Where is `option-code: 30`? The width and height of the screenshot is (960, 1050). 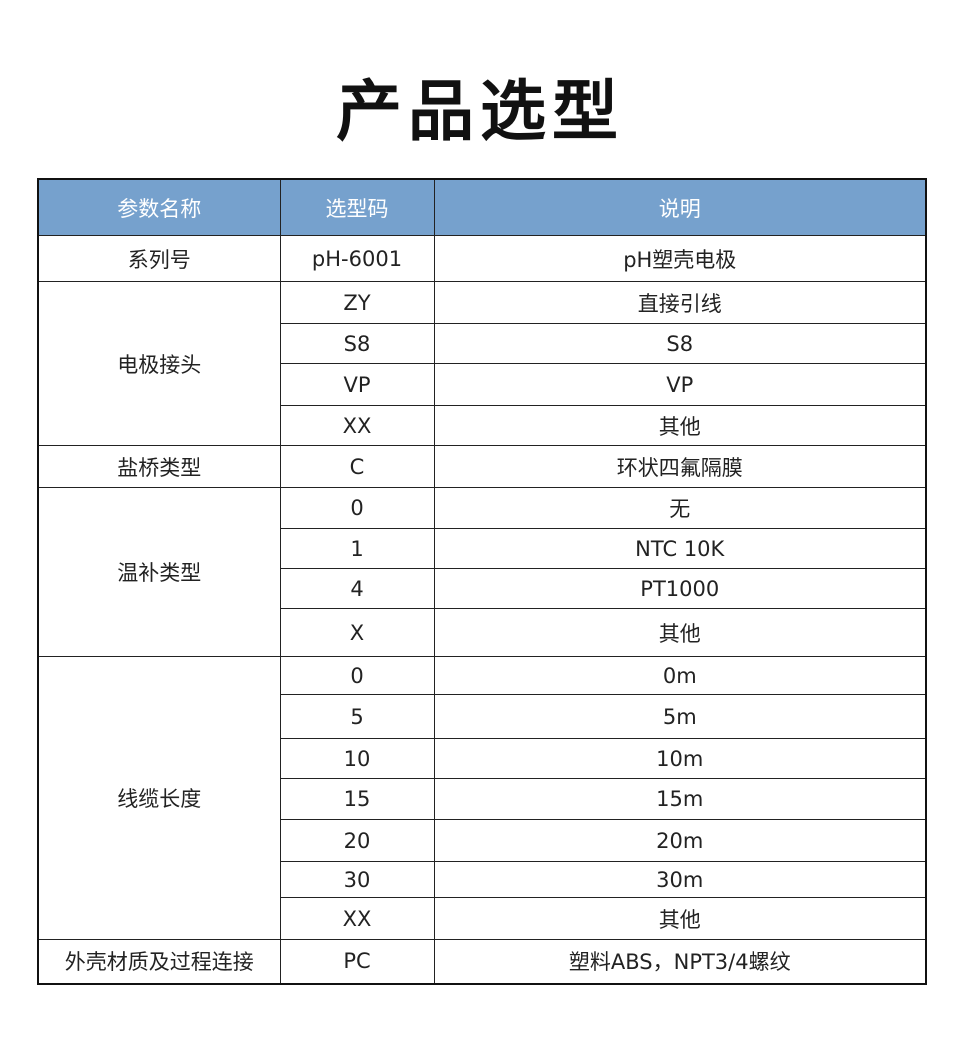
option-code: 30 is located at coordinates (357, 879).